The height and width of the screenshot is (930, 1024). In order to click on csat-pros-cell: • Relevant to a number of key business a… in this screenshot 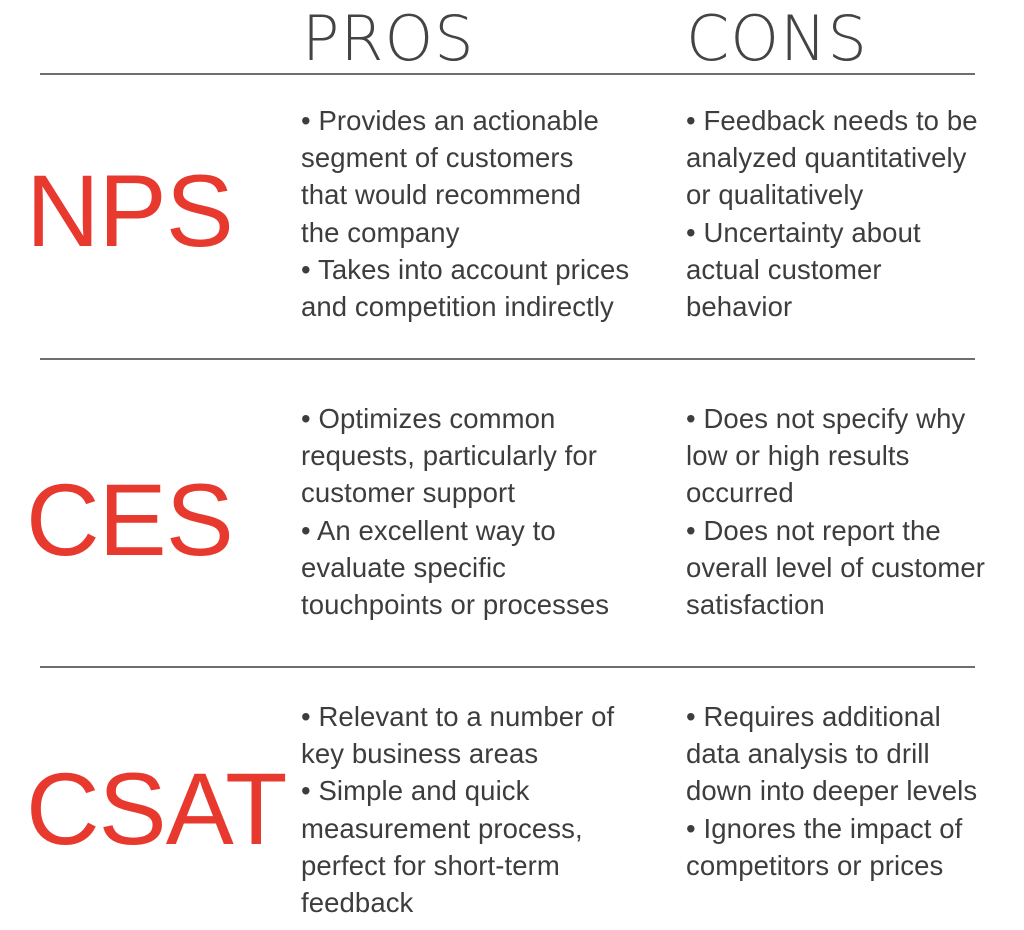, I will do `click(501, 809)`.